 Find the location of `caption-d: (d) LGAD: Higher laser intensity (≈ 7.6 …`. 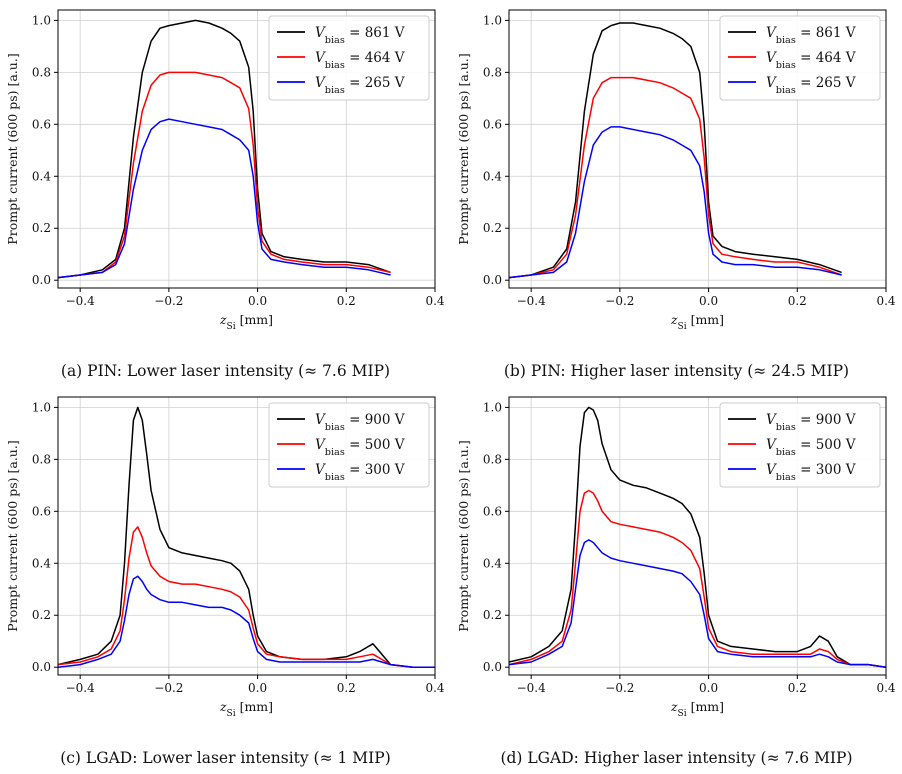

caption-d: (d) LGAD: Higher laser intensity (≈ 7.6 … is located at coordinates (676, 758).